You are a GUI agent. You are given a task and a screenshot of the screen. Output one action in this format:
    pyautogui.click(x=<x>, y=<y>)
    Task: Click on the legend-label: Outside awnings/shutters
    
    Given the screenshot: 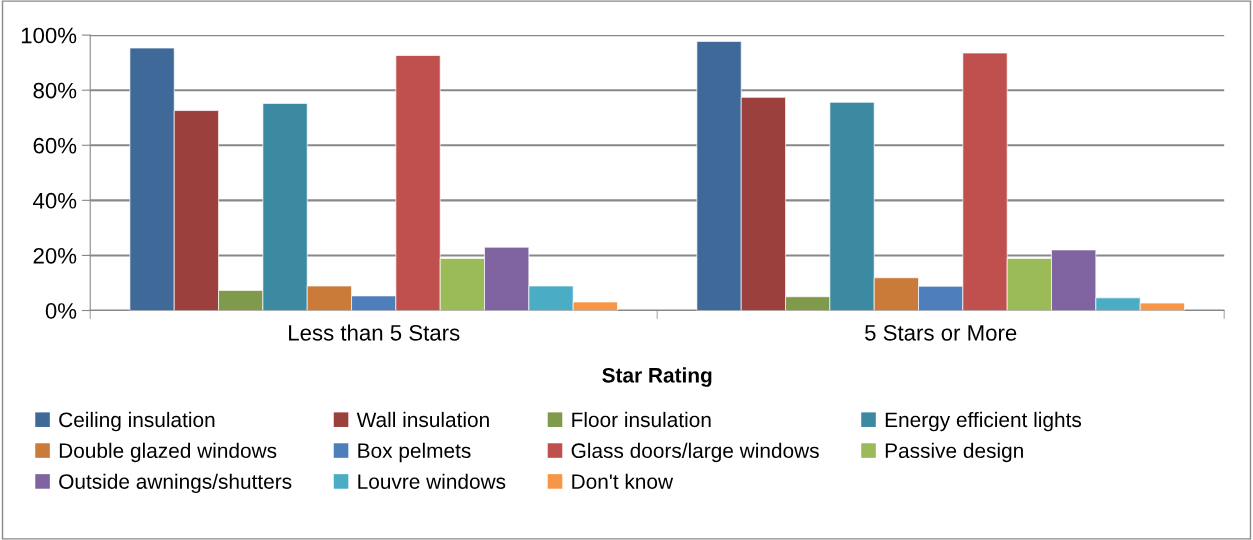 What is the action you would take?
    pyautogui.click(x=175, y=483)
    